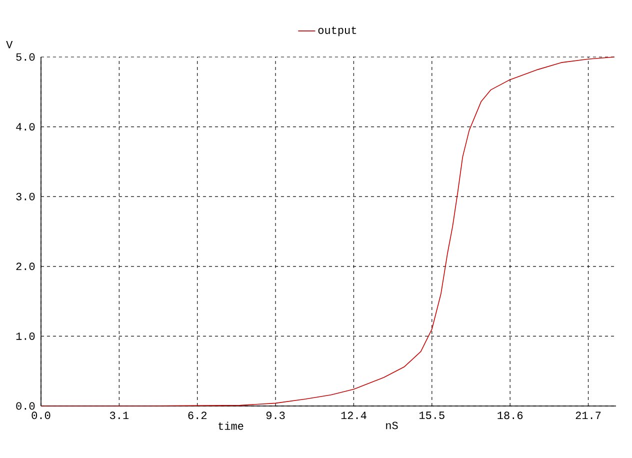 The height and width of the screenshot is (458, 632). Describe the element at coordinates (25, 196) in the screenshot. I see `y-tick-label: 3.0` at that location.